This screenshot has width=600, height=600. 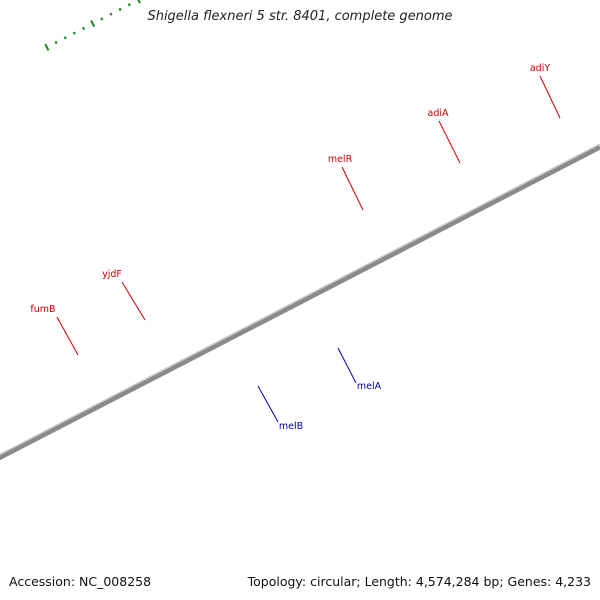 I want to click on tick-marks, so click(x=92, y=25).